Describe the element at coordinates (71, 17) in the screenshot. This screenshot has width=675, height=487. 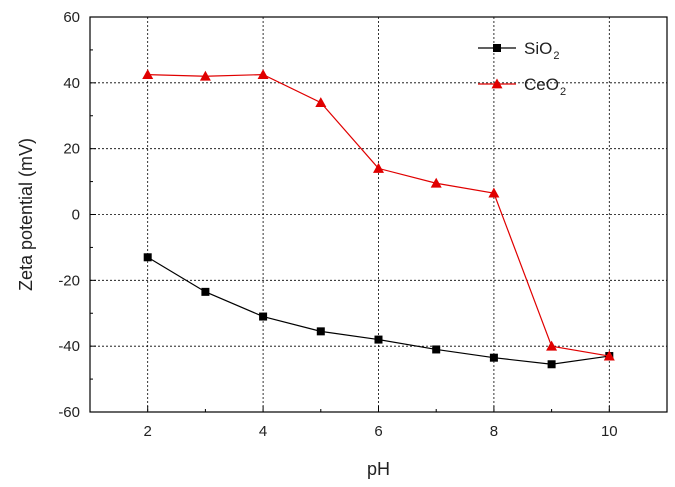
I see `y-tick-label: 60` at that location.